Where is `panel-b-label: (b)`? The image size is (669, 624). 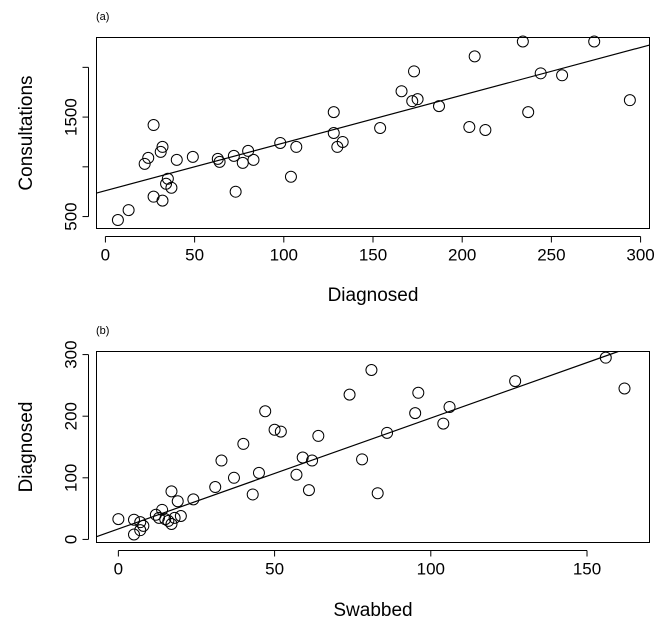 panel-b-label: (b) is located at coordinates (102, 331).